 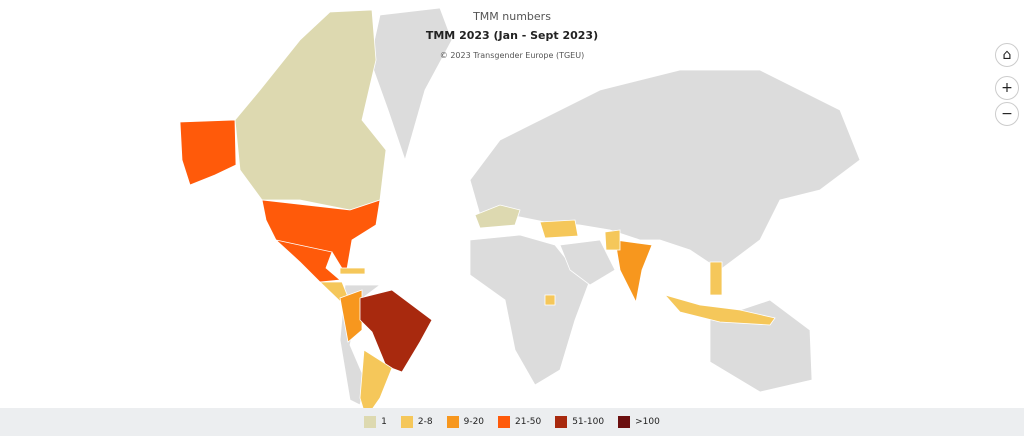 What do you see at coordinates (716, 278) in the screenshot?
I see `philippines` at bounding box center [716, 278].